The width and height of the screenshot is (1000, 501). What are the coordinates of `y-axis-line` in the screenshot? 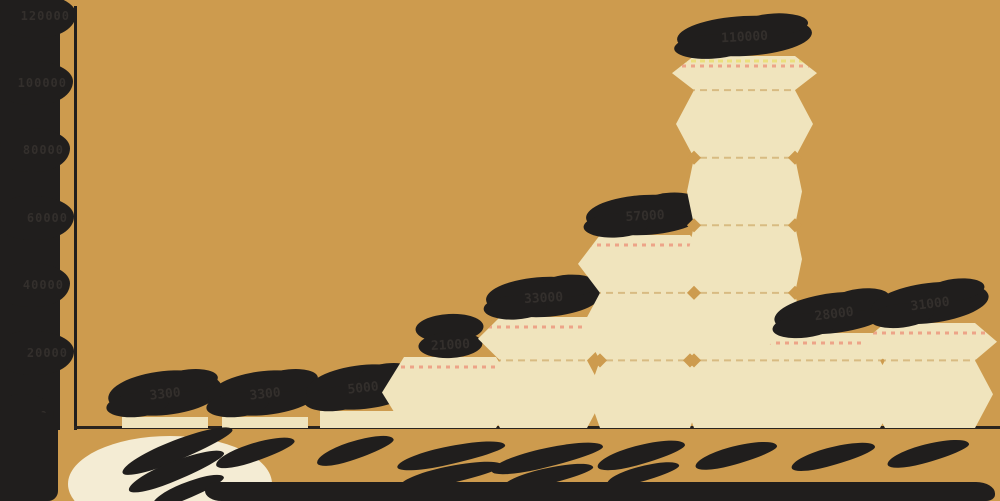 It's located at (75, 218).